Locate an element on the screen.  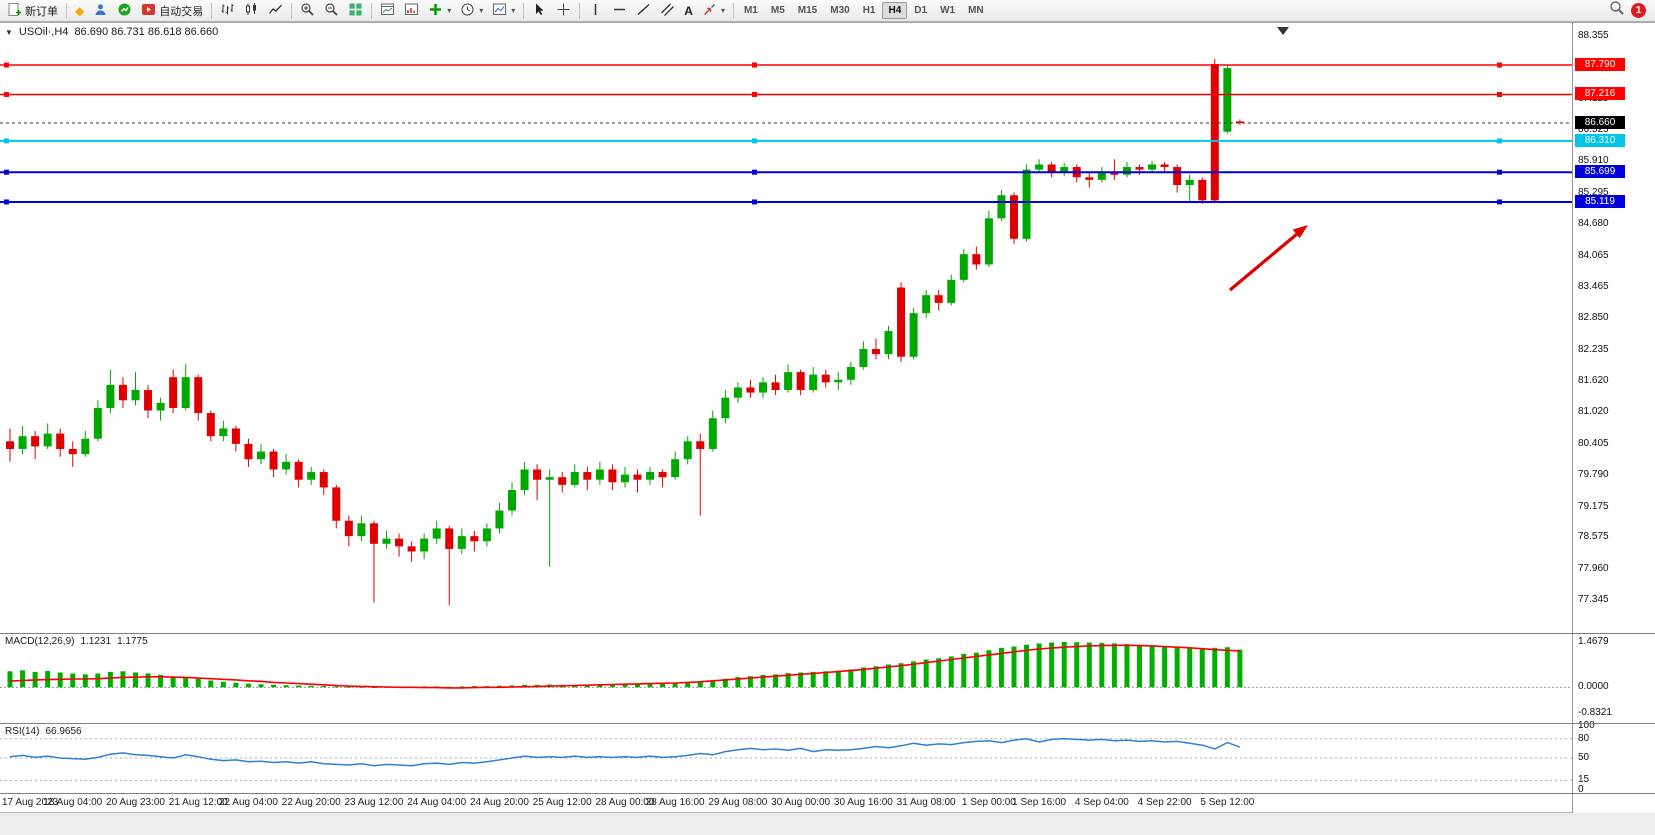
macd-label-row: MACD(12,26,9) 1.1231 1.1775 is located at coordinates (76, 641).